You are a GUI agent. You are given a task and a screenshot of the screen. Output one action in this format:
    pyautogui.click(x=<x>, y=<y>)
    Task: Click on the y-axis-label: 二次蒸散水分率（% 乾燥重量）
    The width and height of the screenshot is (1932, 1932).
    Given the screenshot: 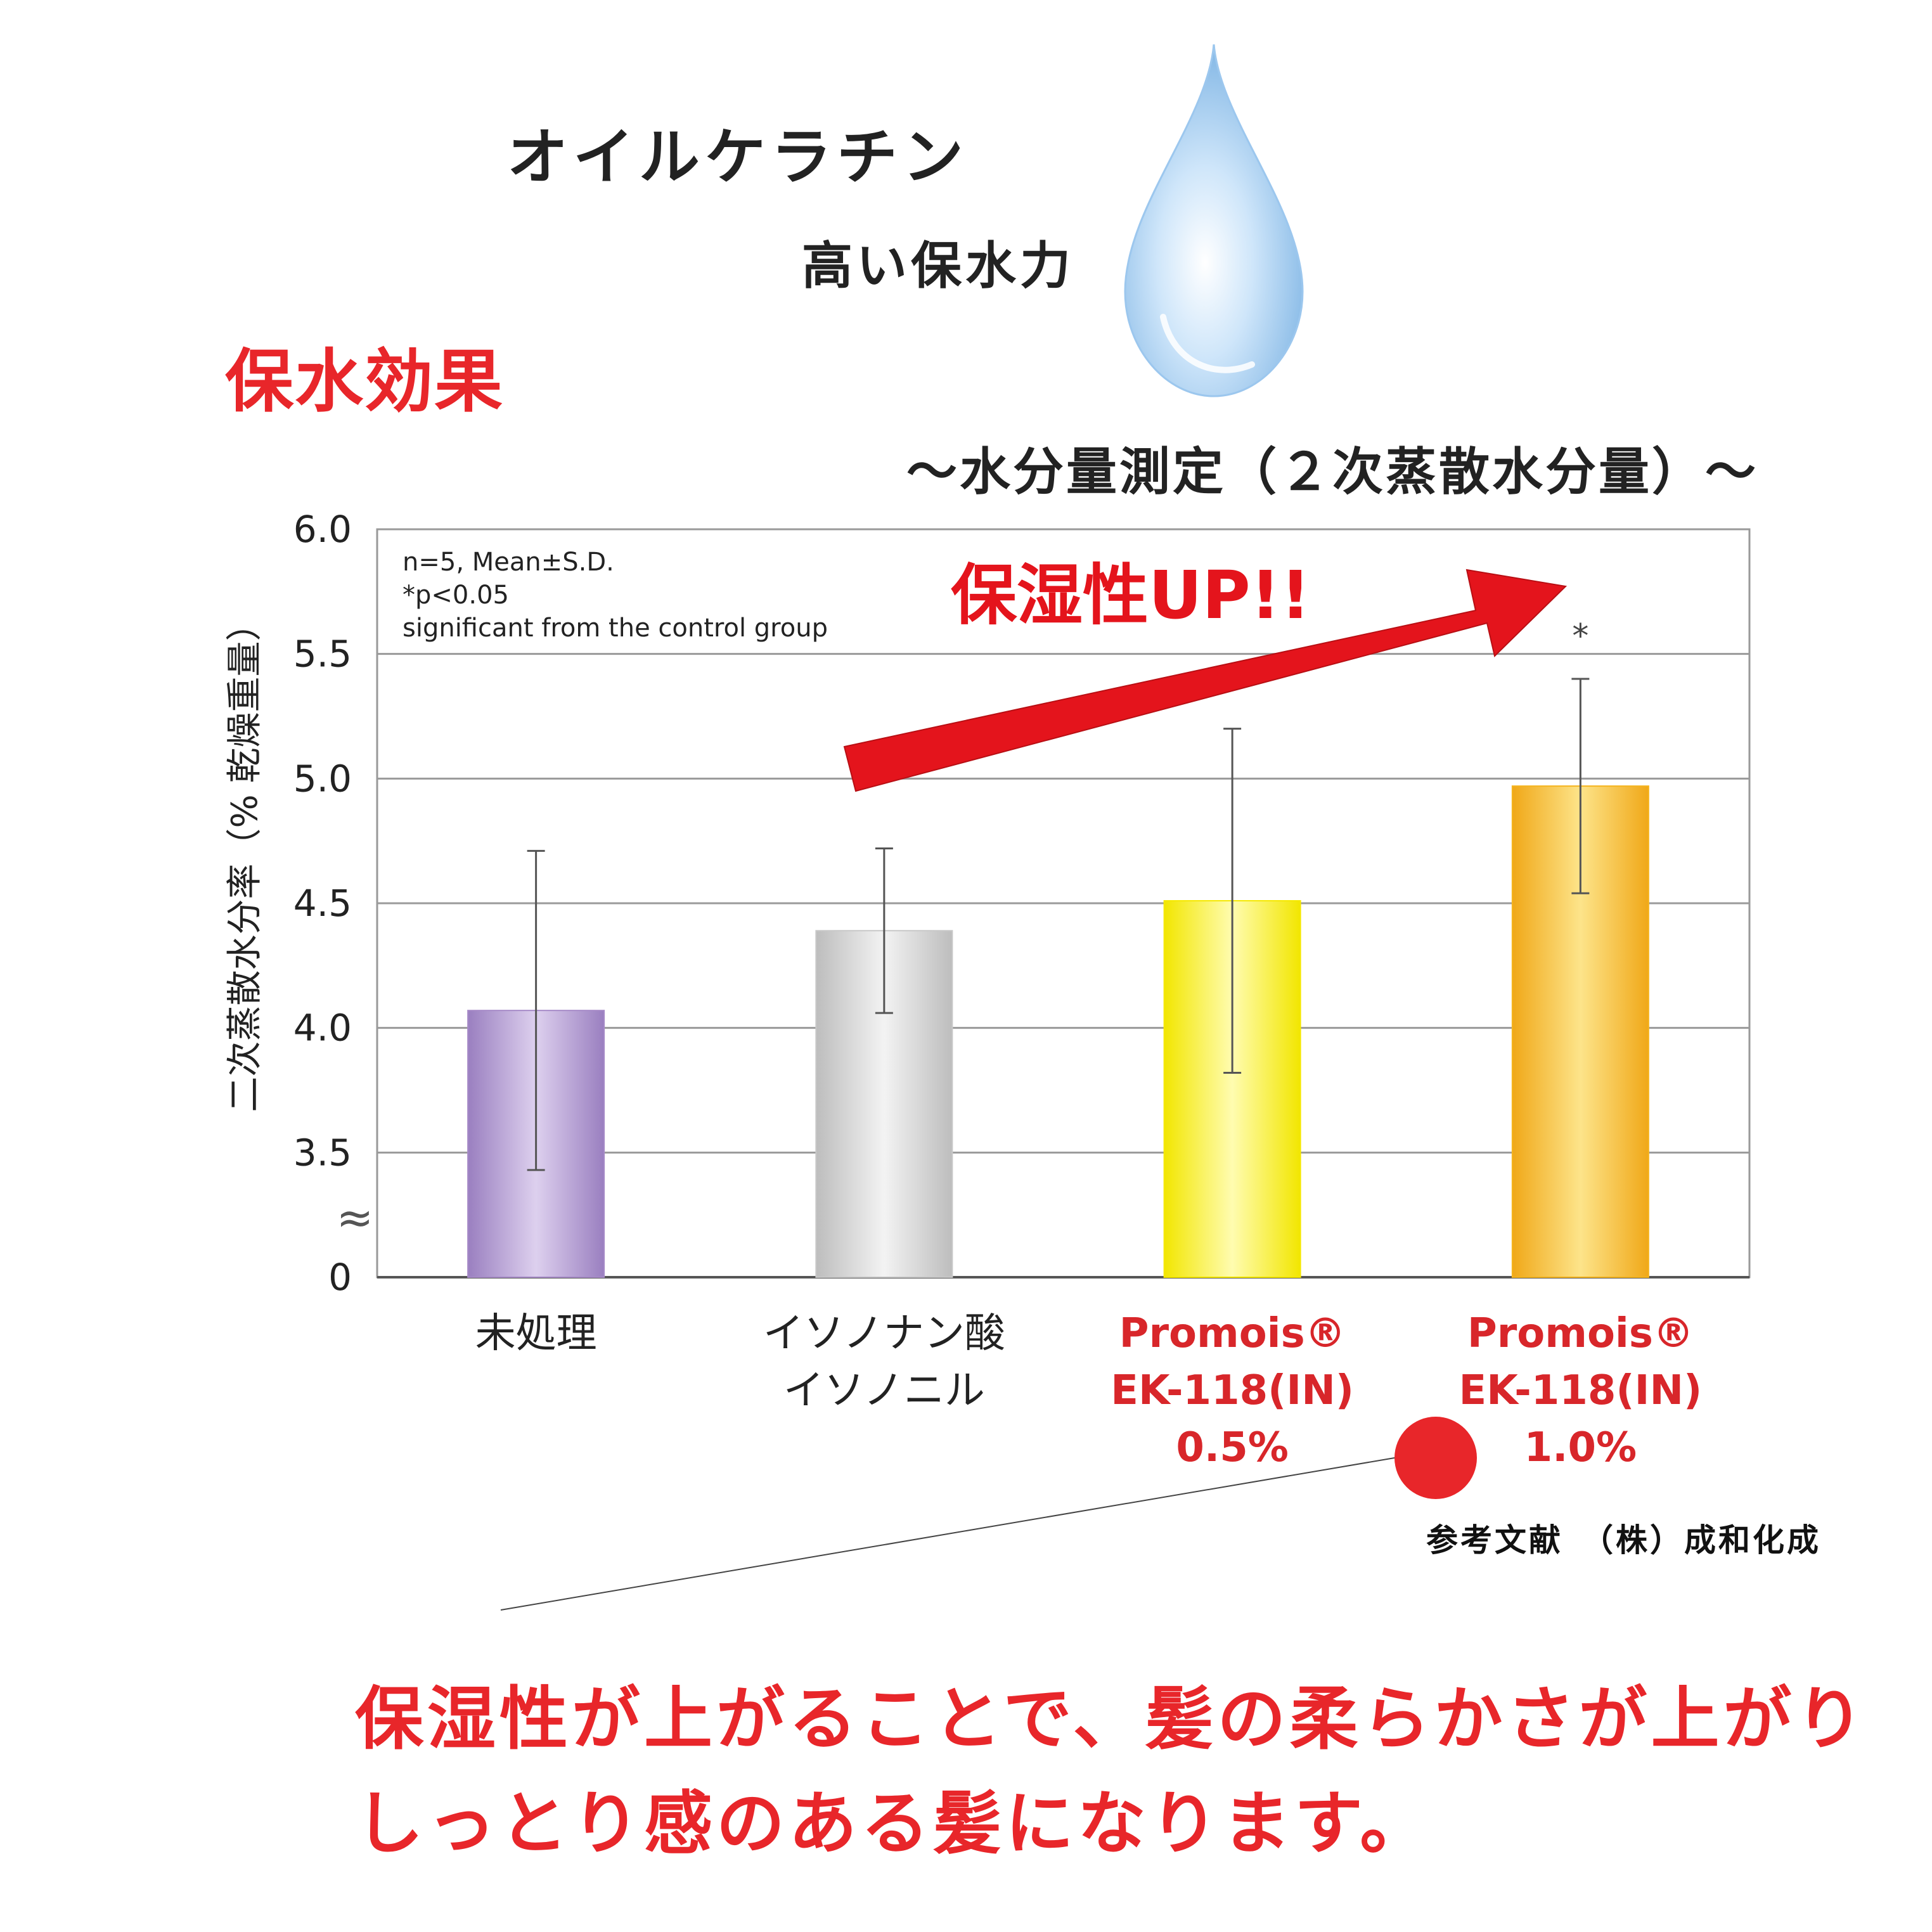 What is the action you would take?
    pyautogui.click(x=245, y=858)
    